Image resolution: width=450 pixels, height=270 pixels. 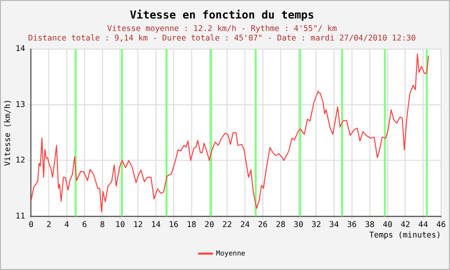 I want to click on y-axis-title: Vitesse (km/h), so click(x=7, y=132).